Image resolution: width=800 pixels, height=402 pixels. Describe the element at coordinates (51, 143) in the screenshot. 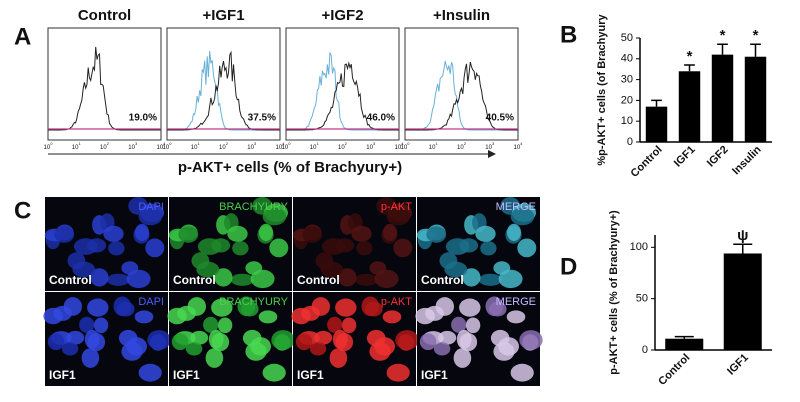

I see `tick-exponent: 0` at that location.